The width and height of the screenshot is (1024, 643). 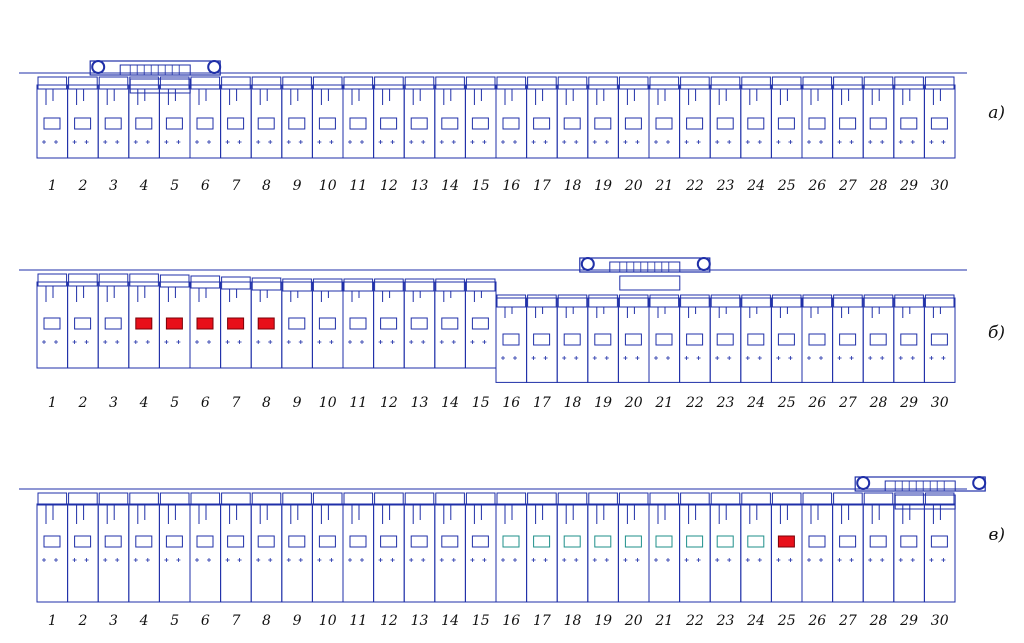 What do you see at coordinates (786, 186) in the screenshot?
I see `section-number: 25` at bounding box center [786, 186].